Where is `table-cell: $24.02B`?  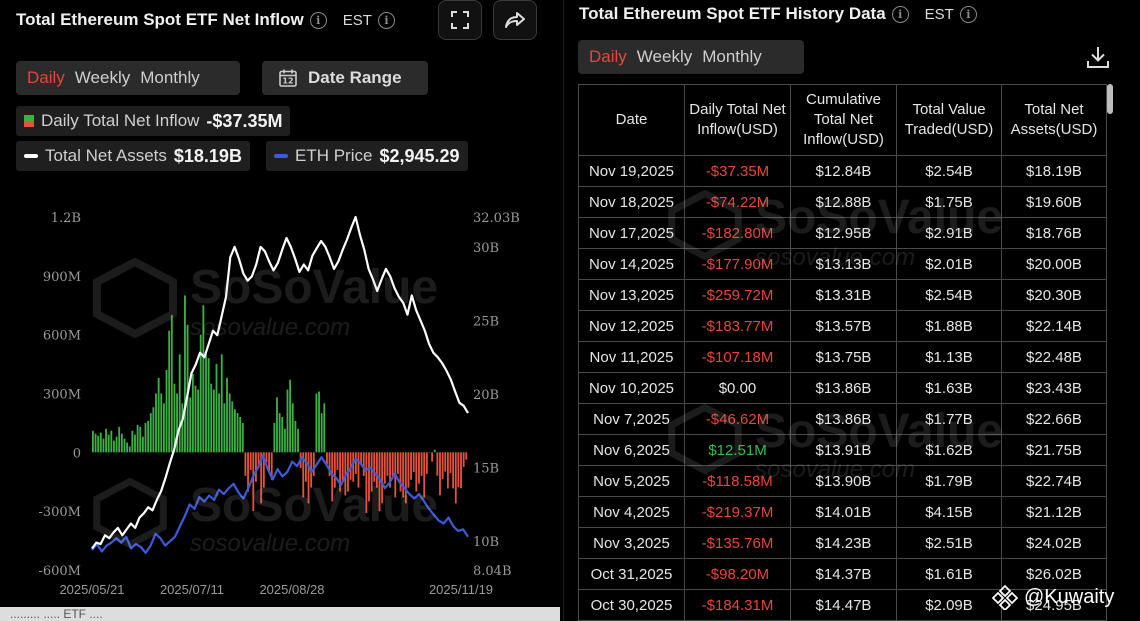 table-cell: $24.02B is located at coordinates (1054, 543).